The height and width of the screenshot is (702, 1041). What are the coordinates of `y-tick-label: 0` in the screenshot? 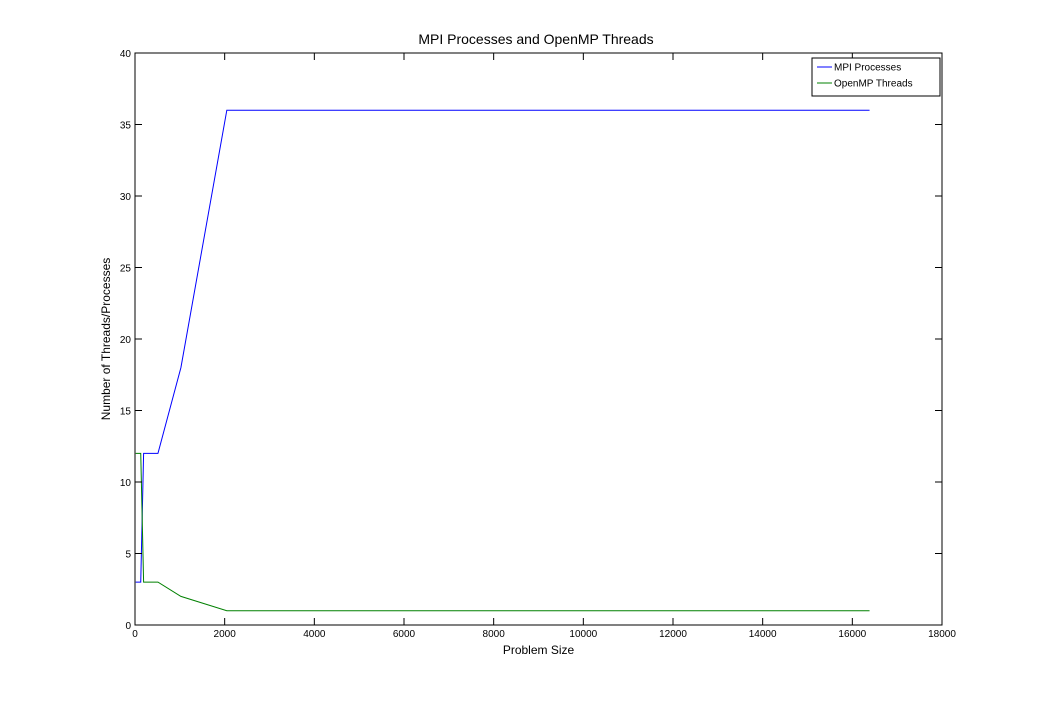 It's located at (128, 626).